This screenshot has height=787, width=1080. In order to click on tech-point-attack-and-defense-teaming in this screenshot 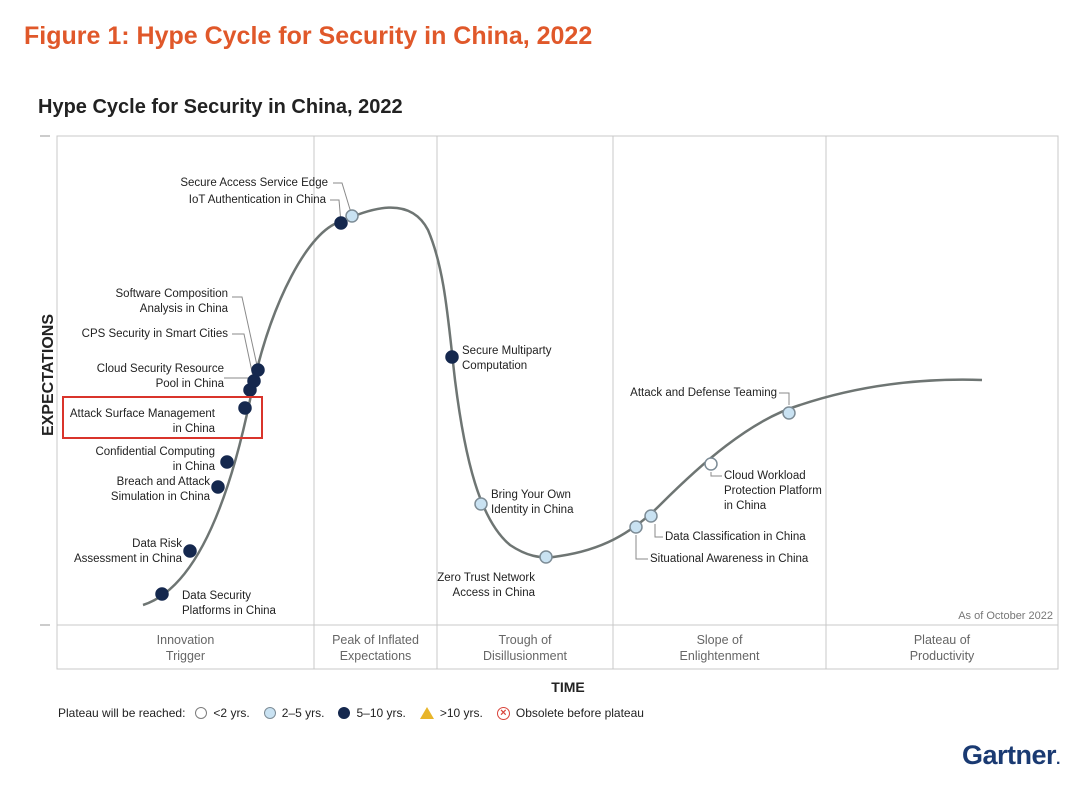, I will do `click(789, 413)`.